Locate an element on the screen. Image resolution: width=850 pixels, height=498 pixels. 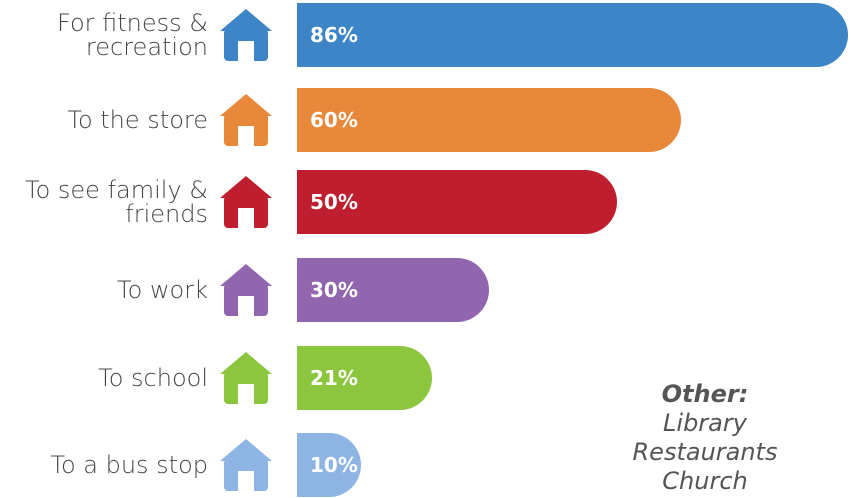
value-label: 60% is located at coordinates (334, 120).